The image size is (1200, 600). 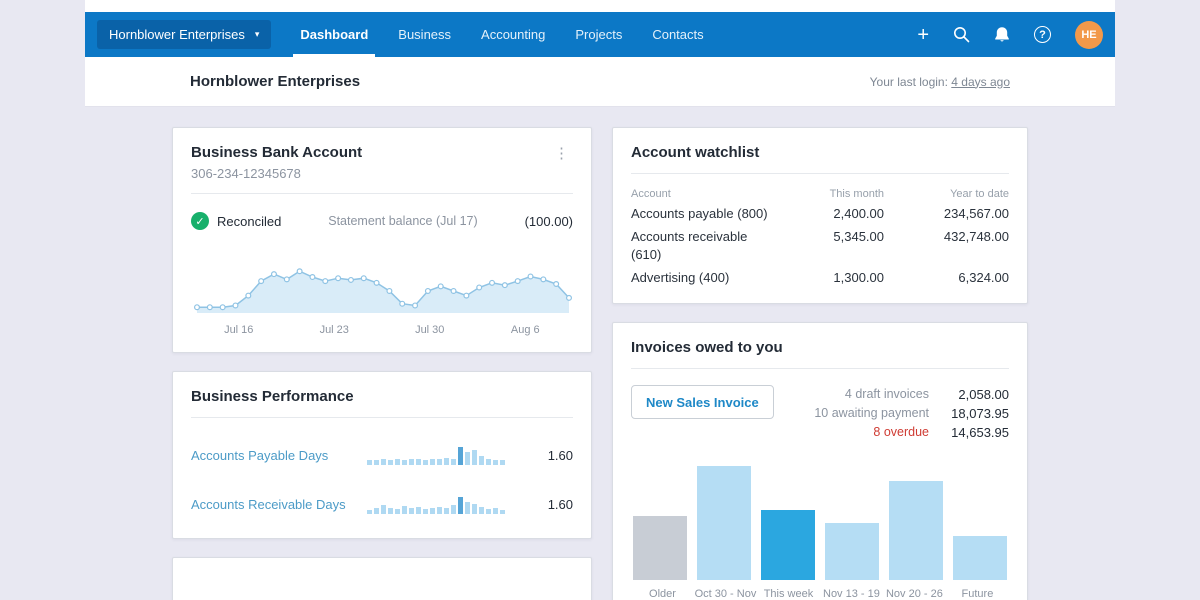 What do you see at coordinates (980, 81) in the screenshot?
I see `last-login-link: 4 days ago` at bounding box center [980, 81].